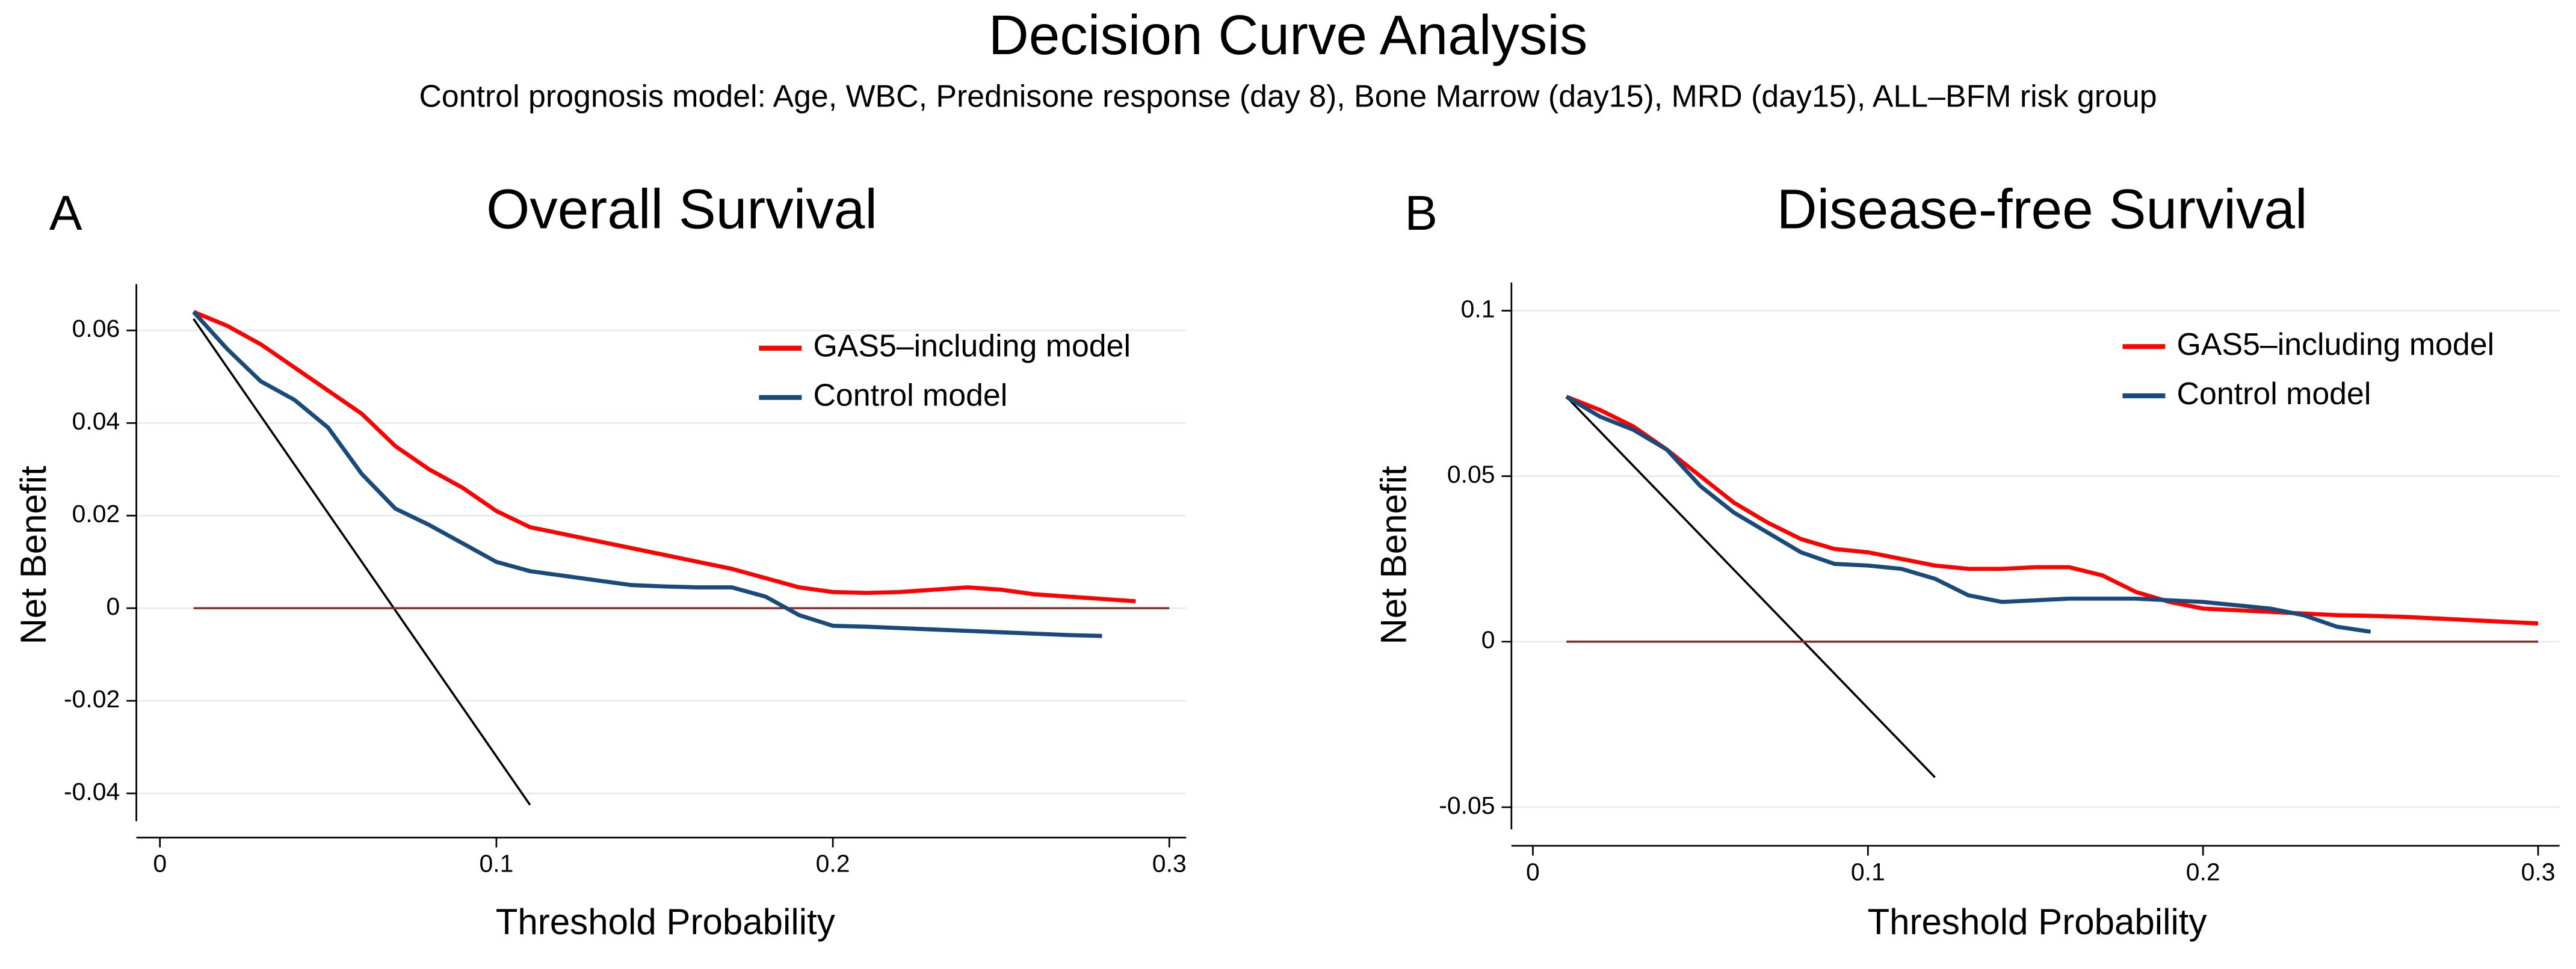 Image resolution: width=2576 pixels, height=969 pixels. I want to click on figure-title: Decision Curve Analysis, so click(1288, 35).